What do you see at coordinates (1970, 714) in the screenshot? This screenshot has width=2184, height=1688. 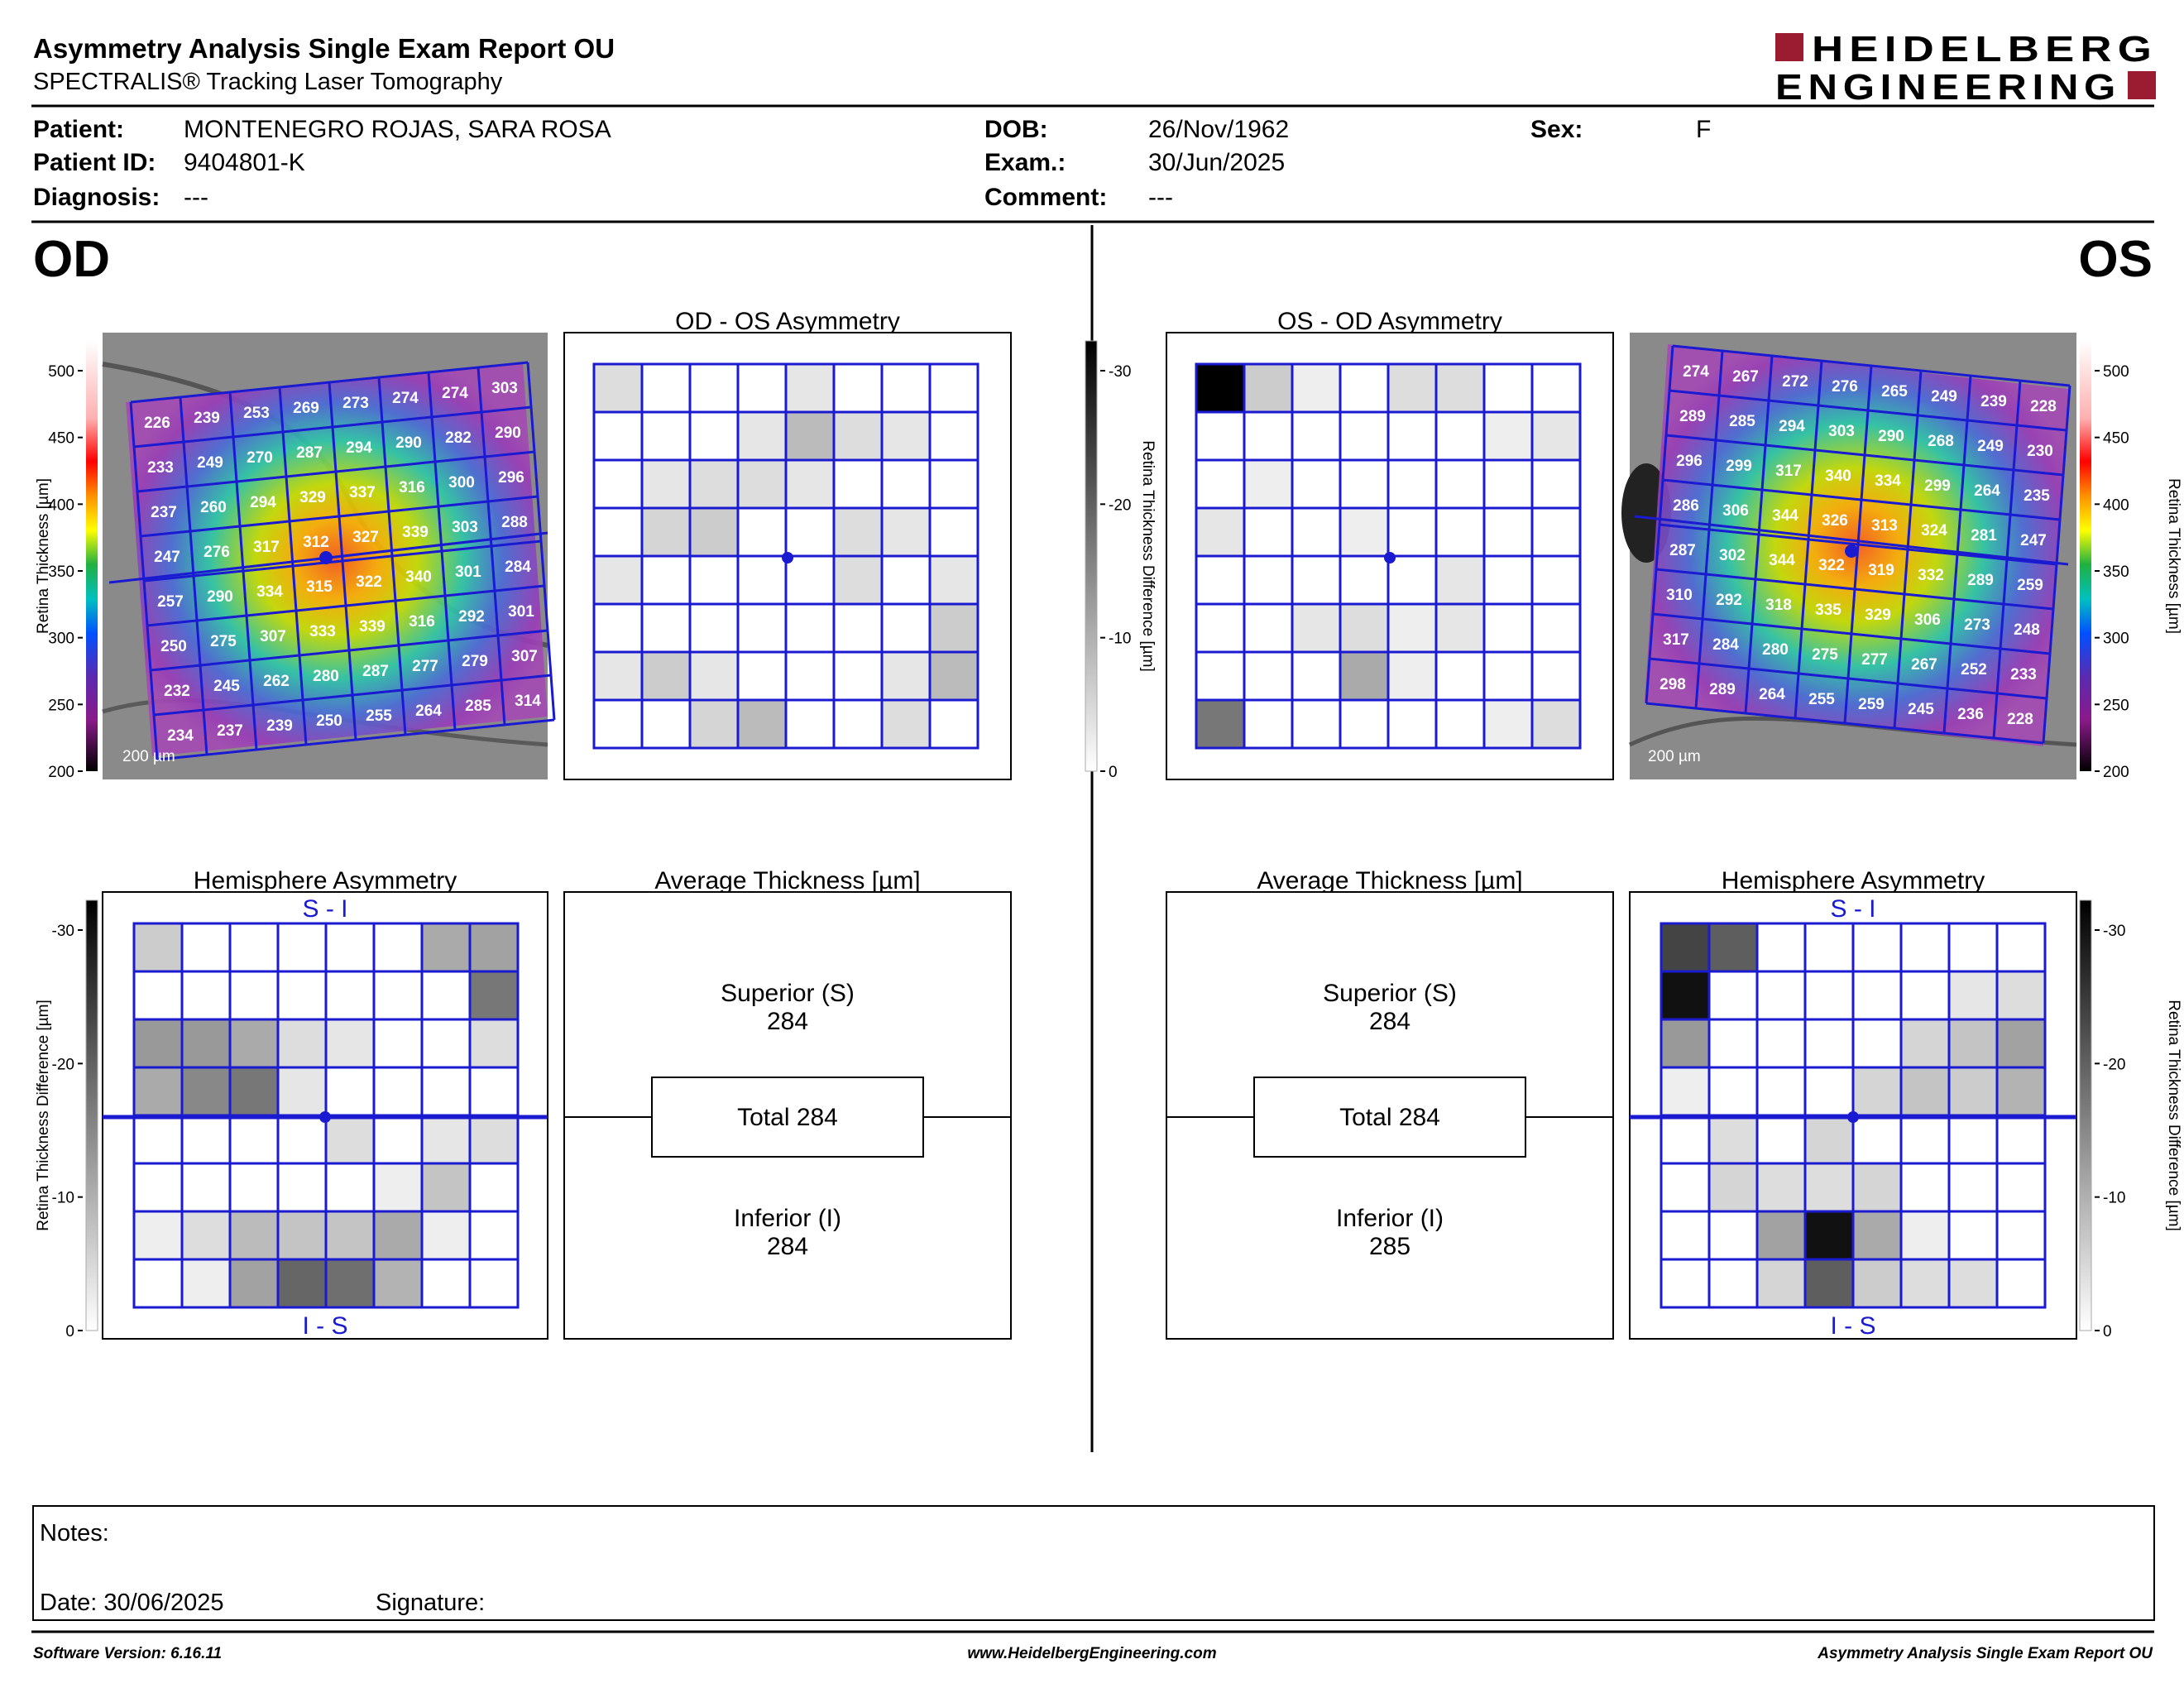 I see `os-thickness-value: 236` at bounding box center [1970, 714].